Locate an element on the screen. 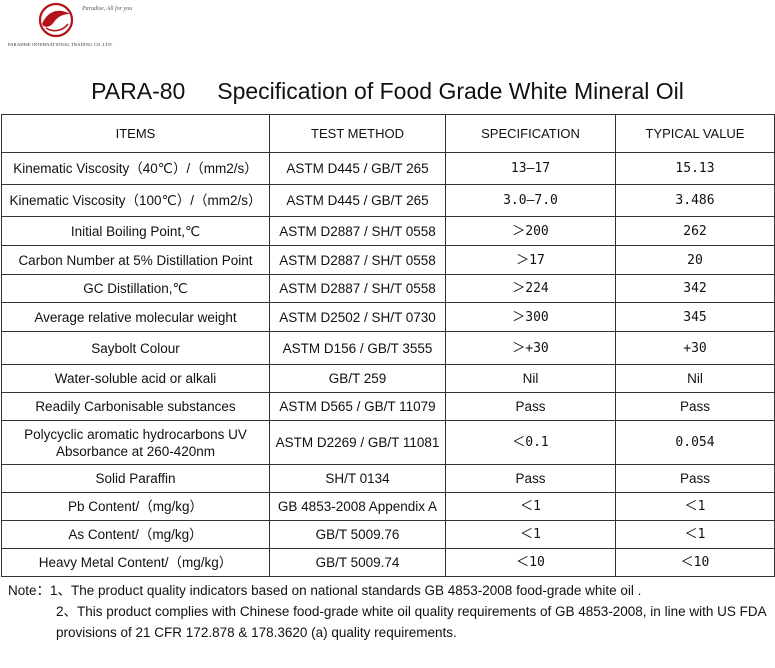  row-method: ASTM D565 / GB/T 11079 is located at coordinates (357, 406).